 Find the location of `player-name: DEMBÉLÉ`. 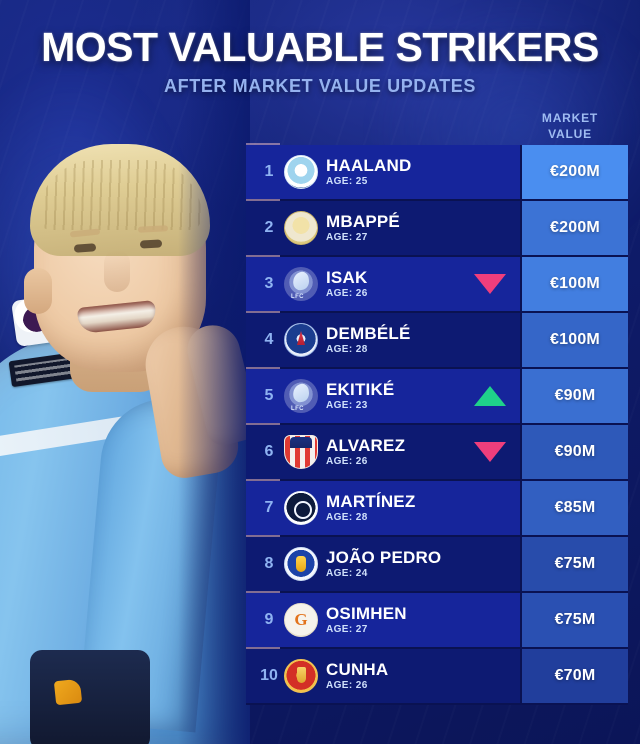

player-name: DEMBÉLÉ is located at coordinates (368, 334).